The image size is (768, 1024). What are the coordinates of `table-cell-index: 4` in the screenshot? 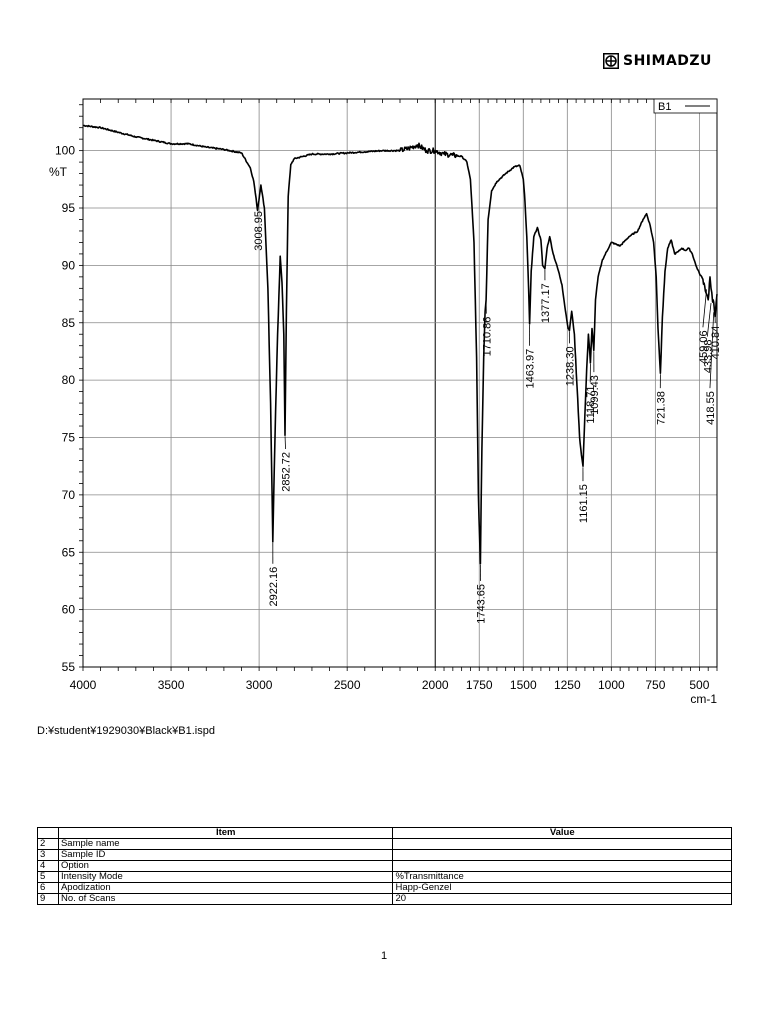 It's located at (48, 866).